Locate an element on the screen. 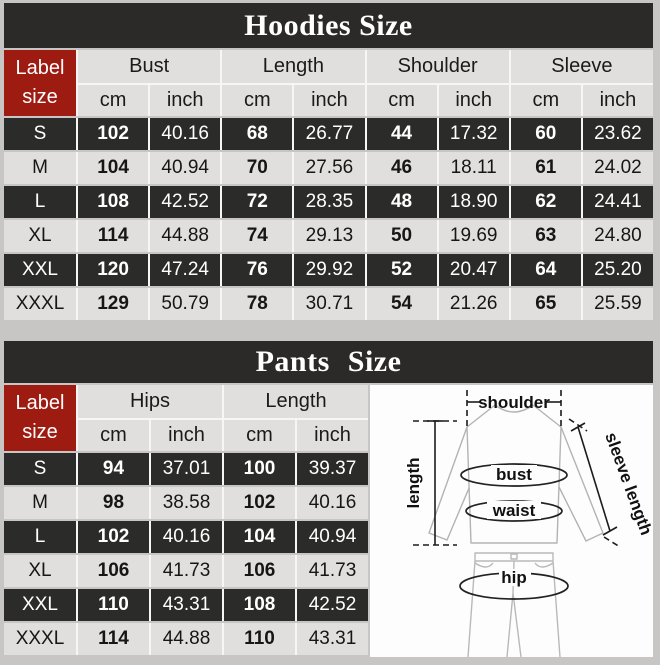 The height and width of the screenshot is (665, 660). sleeve-length-label: sleeve length is located at coordinates (627, 484).